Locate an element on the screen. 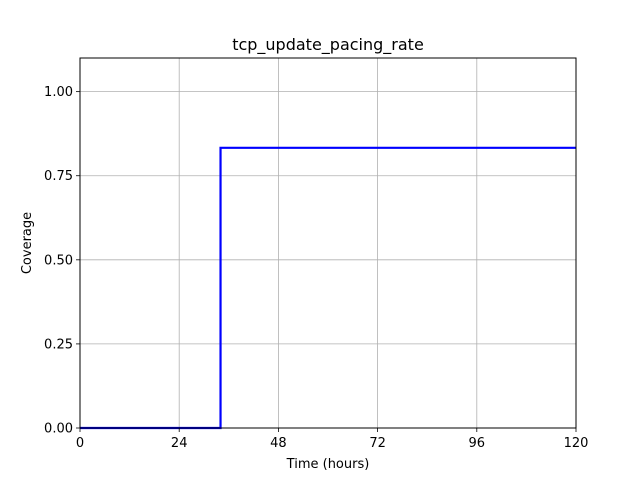 This screenshot has height=484, width=640. chart-title: tcp_update_pacing_rate is located at coordinates (328, 45).